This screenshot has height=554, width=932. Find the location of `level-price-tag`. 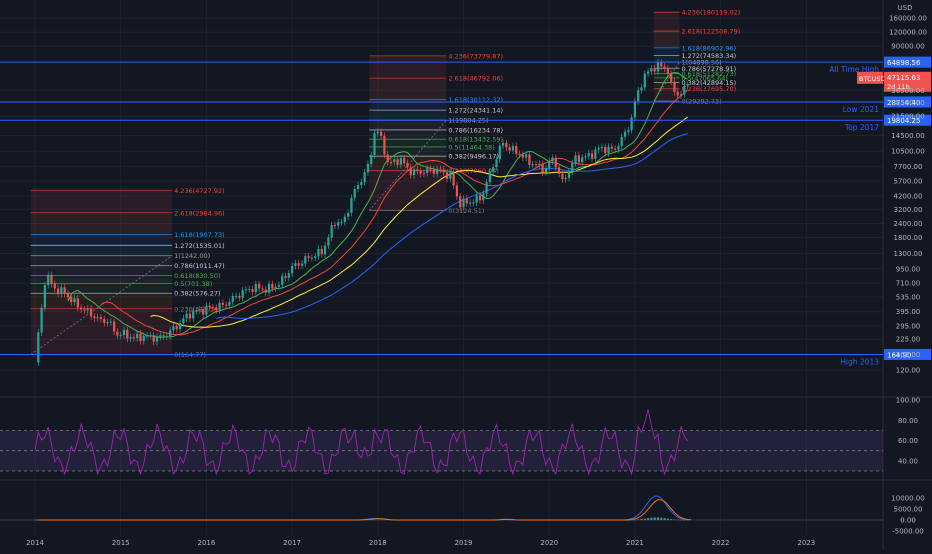

level-price-tag is located at coordinates (907, 102).